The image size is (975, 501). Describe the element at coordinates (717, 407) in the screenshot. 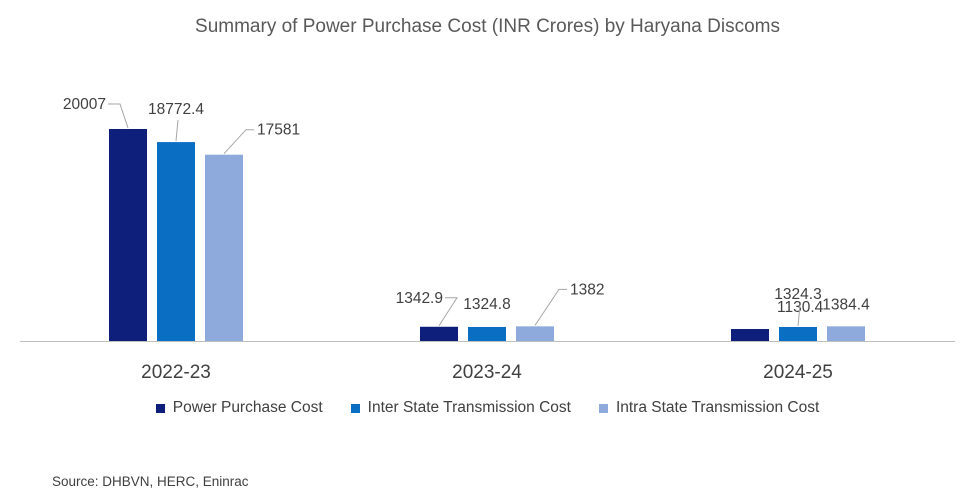

I see `legend-label: Intra State Transmission Cost` at that location.